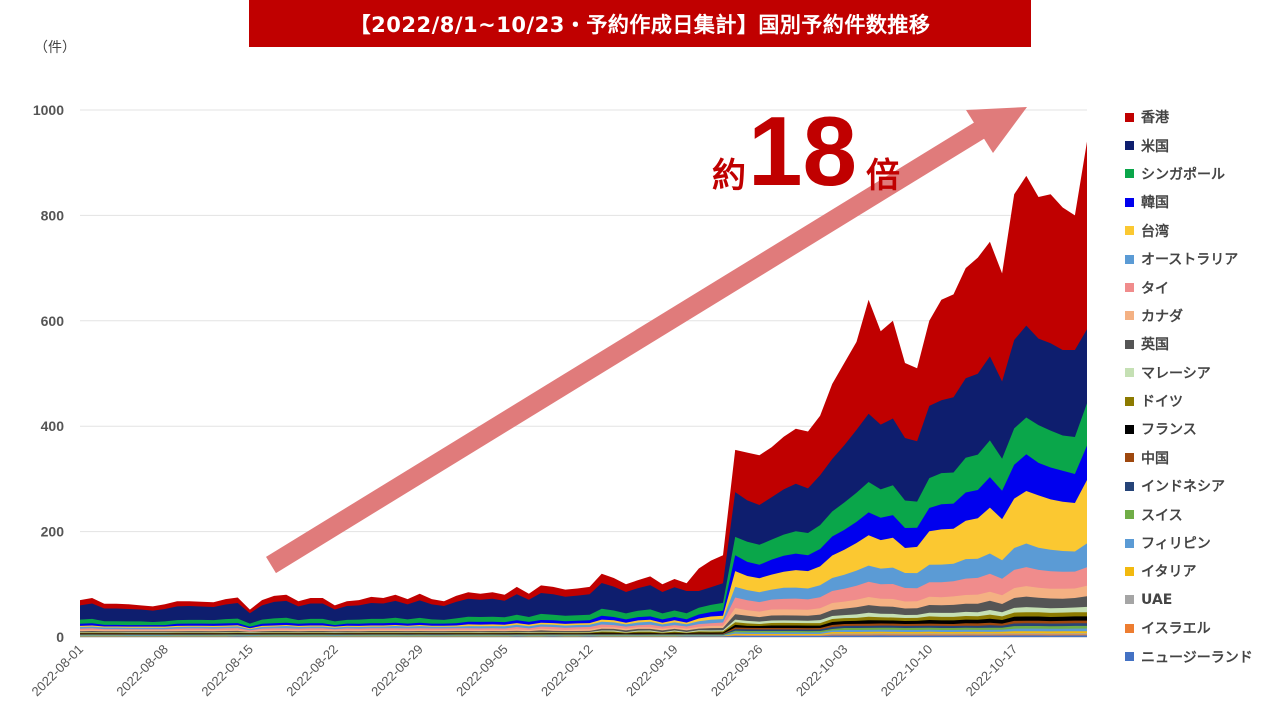 The height and width of the screenshot is (720, 1280). What do you see at coordinates (1189, 600) in the screenshot?
I see `legend-item: UAE` at bounding box center [1189, 600].